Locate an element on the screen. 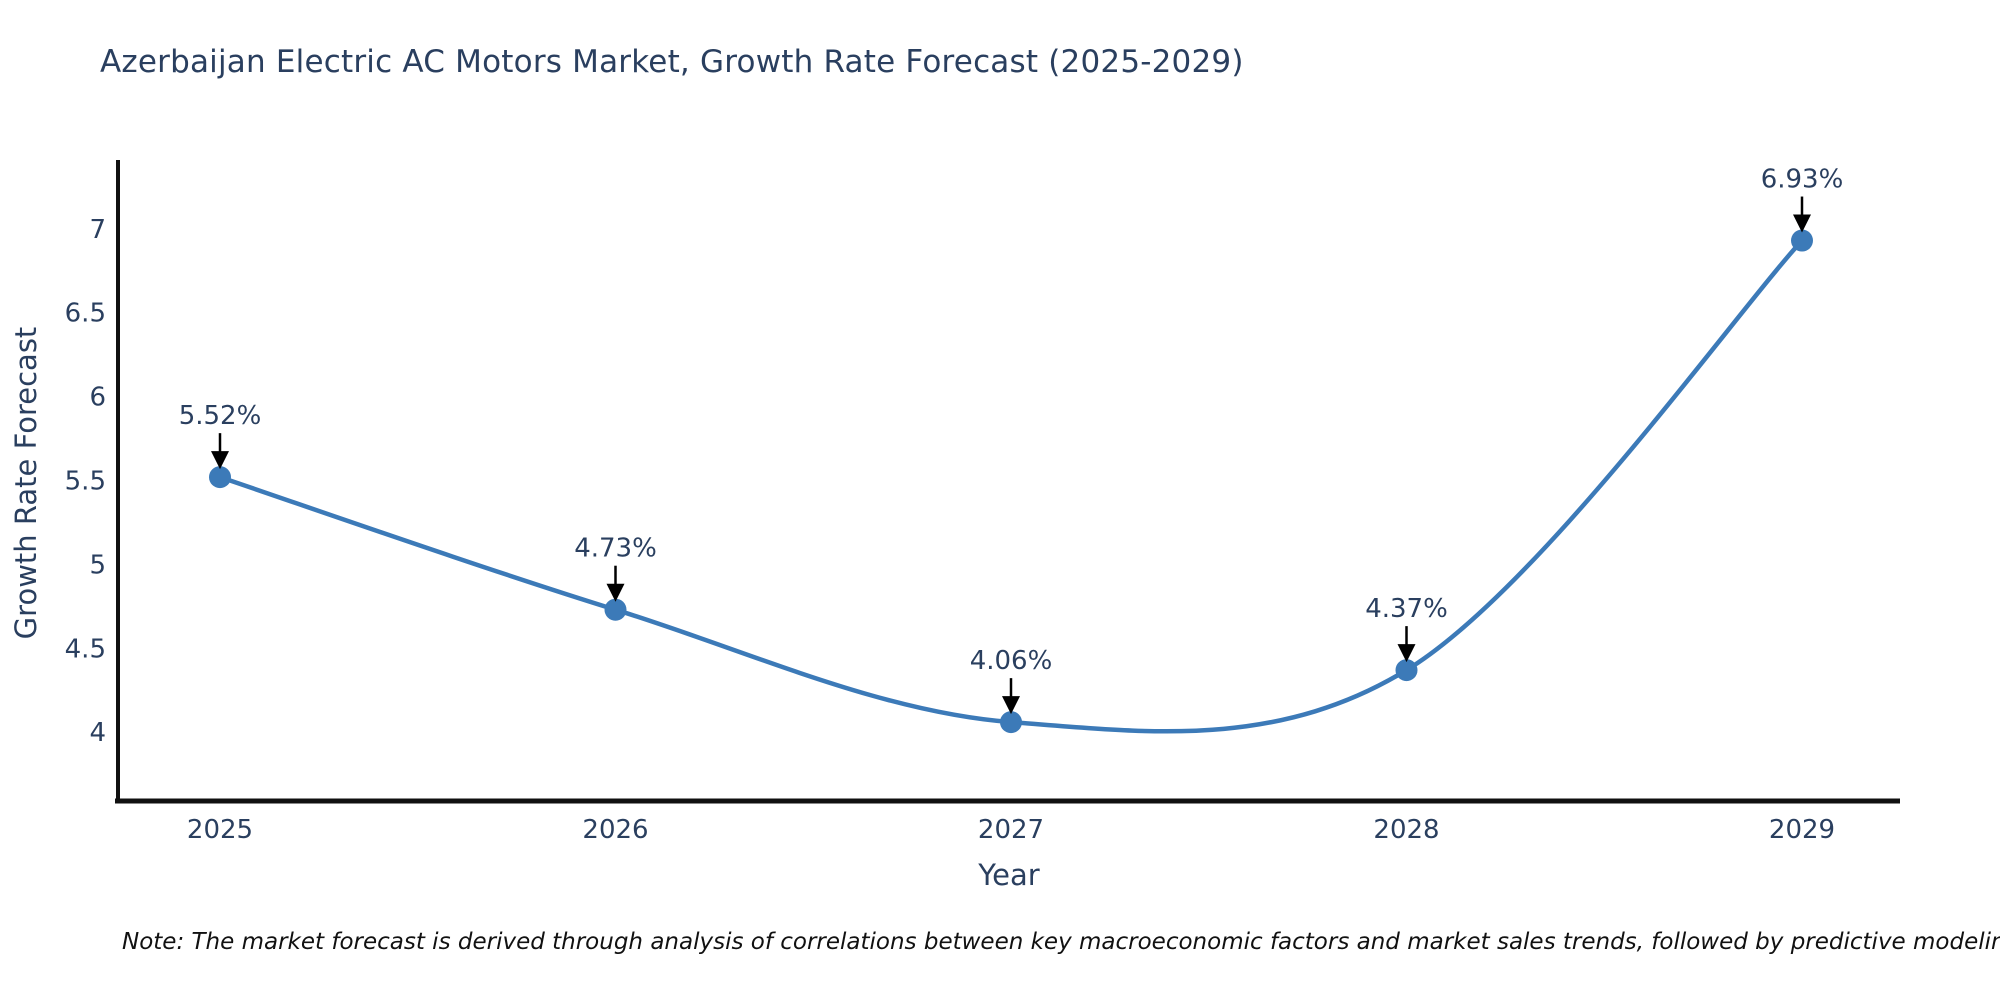 The width and height of the screenshot is (2000, 1000). x-axis-title: Year is located at coordinates (1009, 875).